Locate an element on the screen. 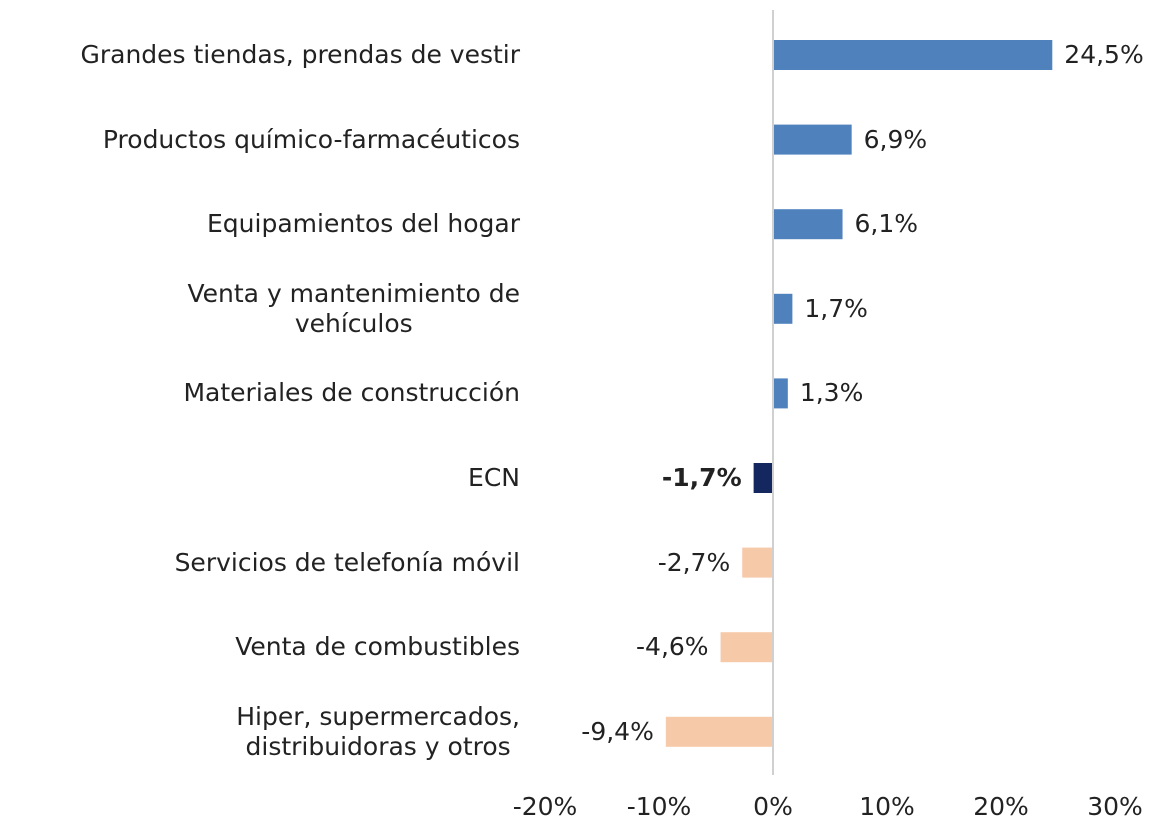  category-label: Equipamientos del hogar is located at coordinates (363, 224).